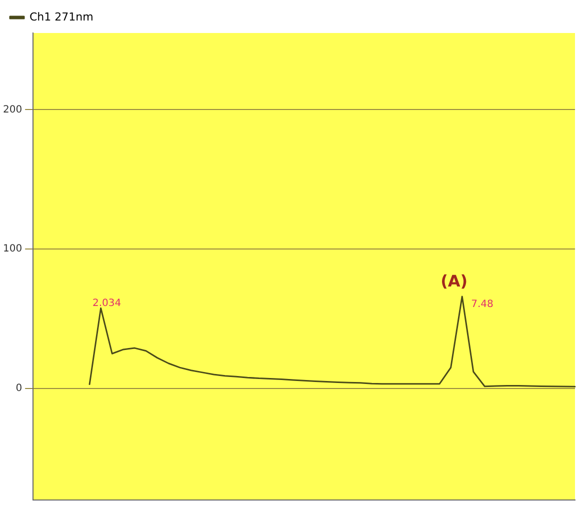 The width and height of the screenshot is (577, 510). Describe the element at coordinates (482, 304) in the screenshot. I see `annotation: 7.48` at that location.